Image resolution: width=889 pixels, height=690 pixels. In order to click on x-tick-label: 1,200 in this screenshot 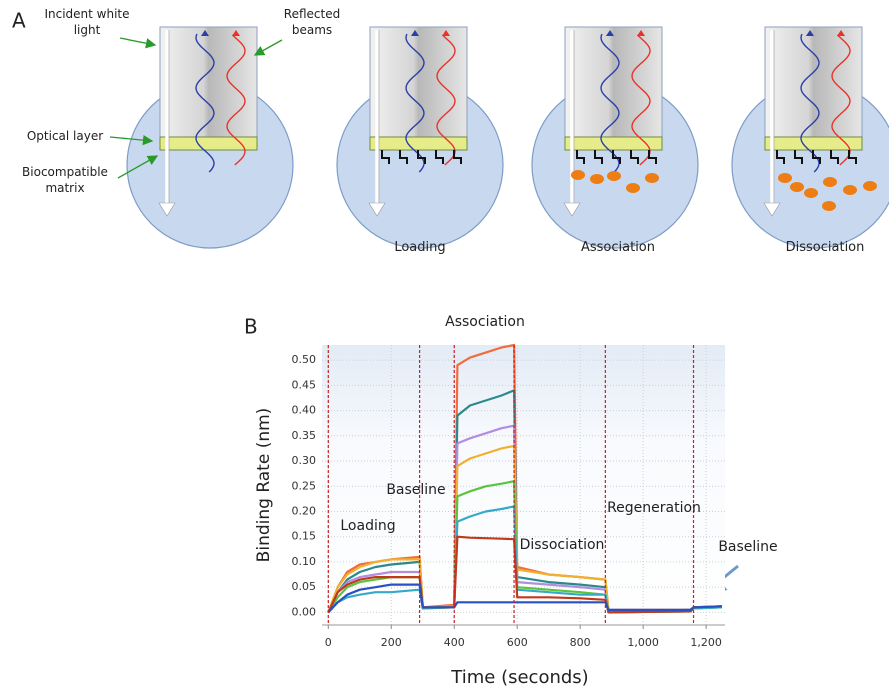, I will do `click(706, 642)`.